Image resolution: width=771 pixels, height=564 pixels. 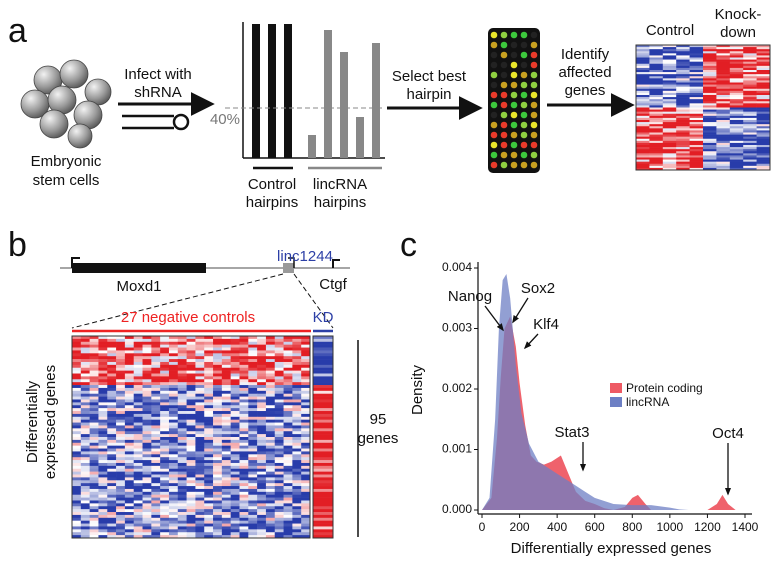 What do you see at coordinates (520, 527) in the screenshot?
I see `x-tick-label: 200` at bounding box center [520, 527].